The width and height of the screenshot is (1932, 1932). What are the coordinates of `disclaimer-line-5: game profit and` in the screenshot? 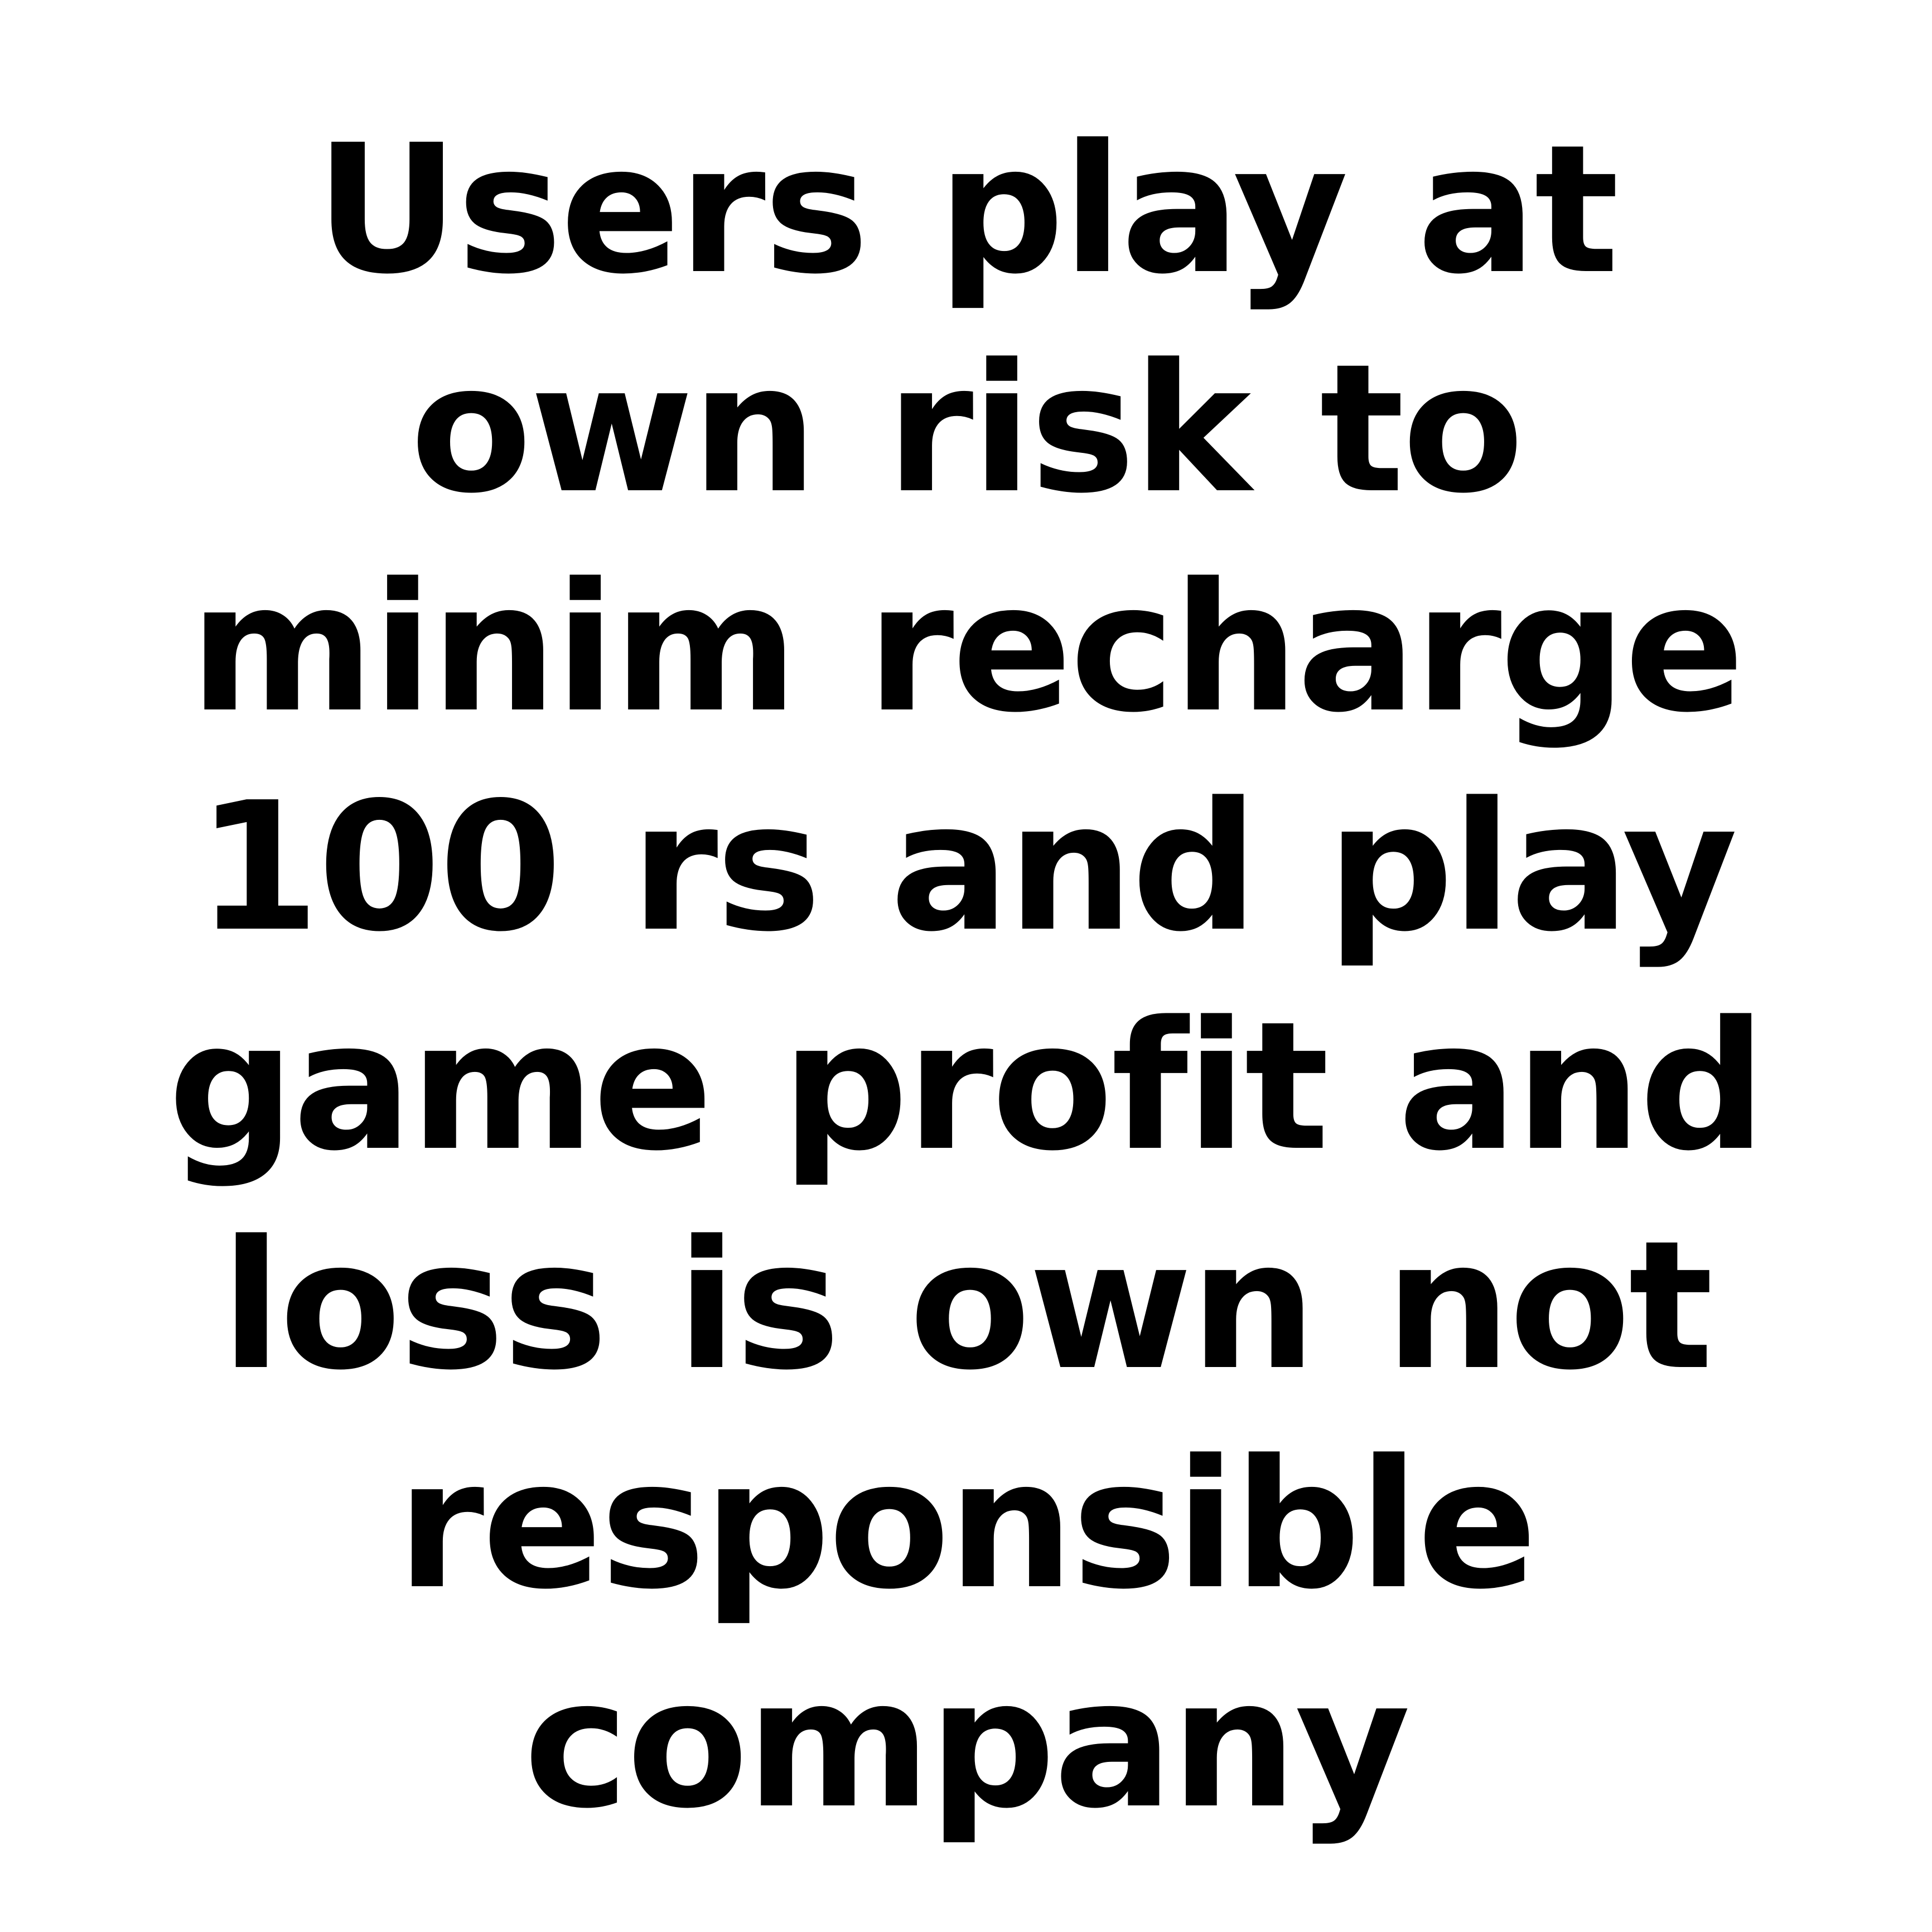 It's located at (967, 1086).